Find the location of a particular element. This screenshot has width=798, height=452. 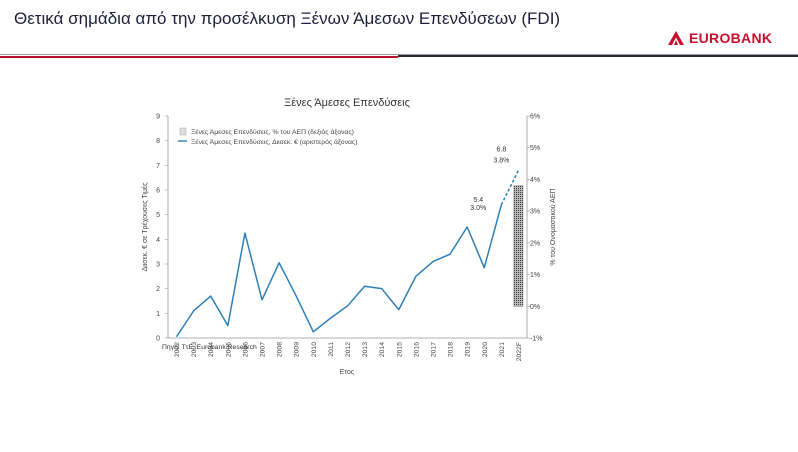

x-tick-label: 2013 is located at coordinates (365, 349).